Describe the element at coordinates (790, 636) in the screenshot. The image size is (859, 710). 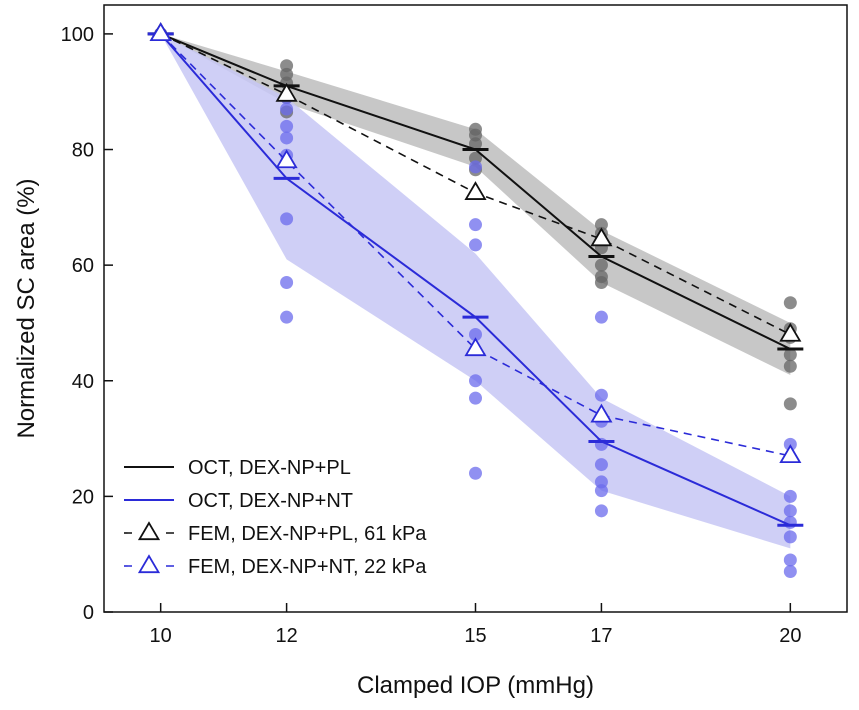
I see `x-tick-label: 20` at that location.